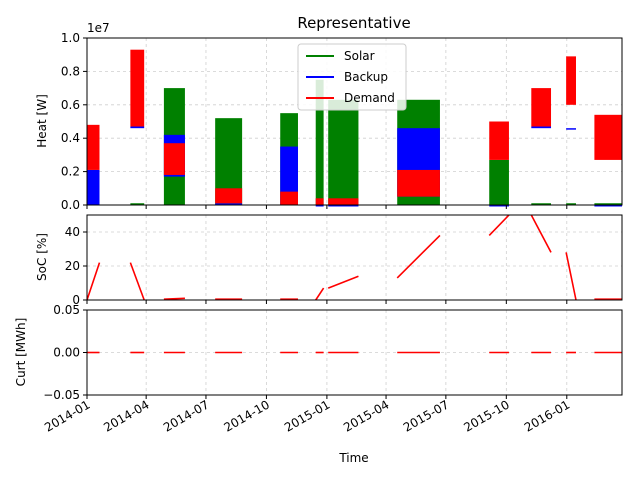  What do you see at coordinates (42, 121) in the screenshot?
I see `heat-ylabel: Heat [W]` at bounding box center [42, 121].